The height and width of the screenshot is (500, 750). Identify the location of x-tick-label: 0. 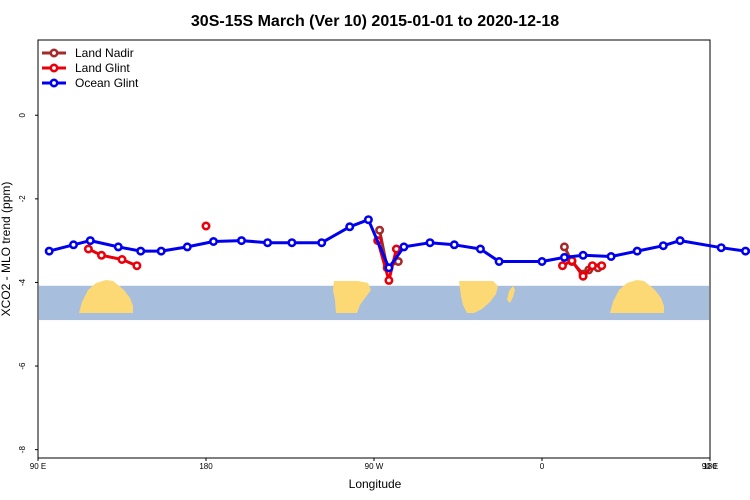
(542, 466).